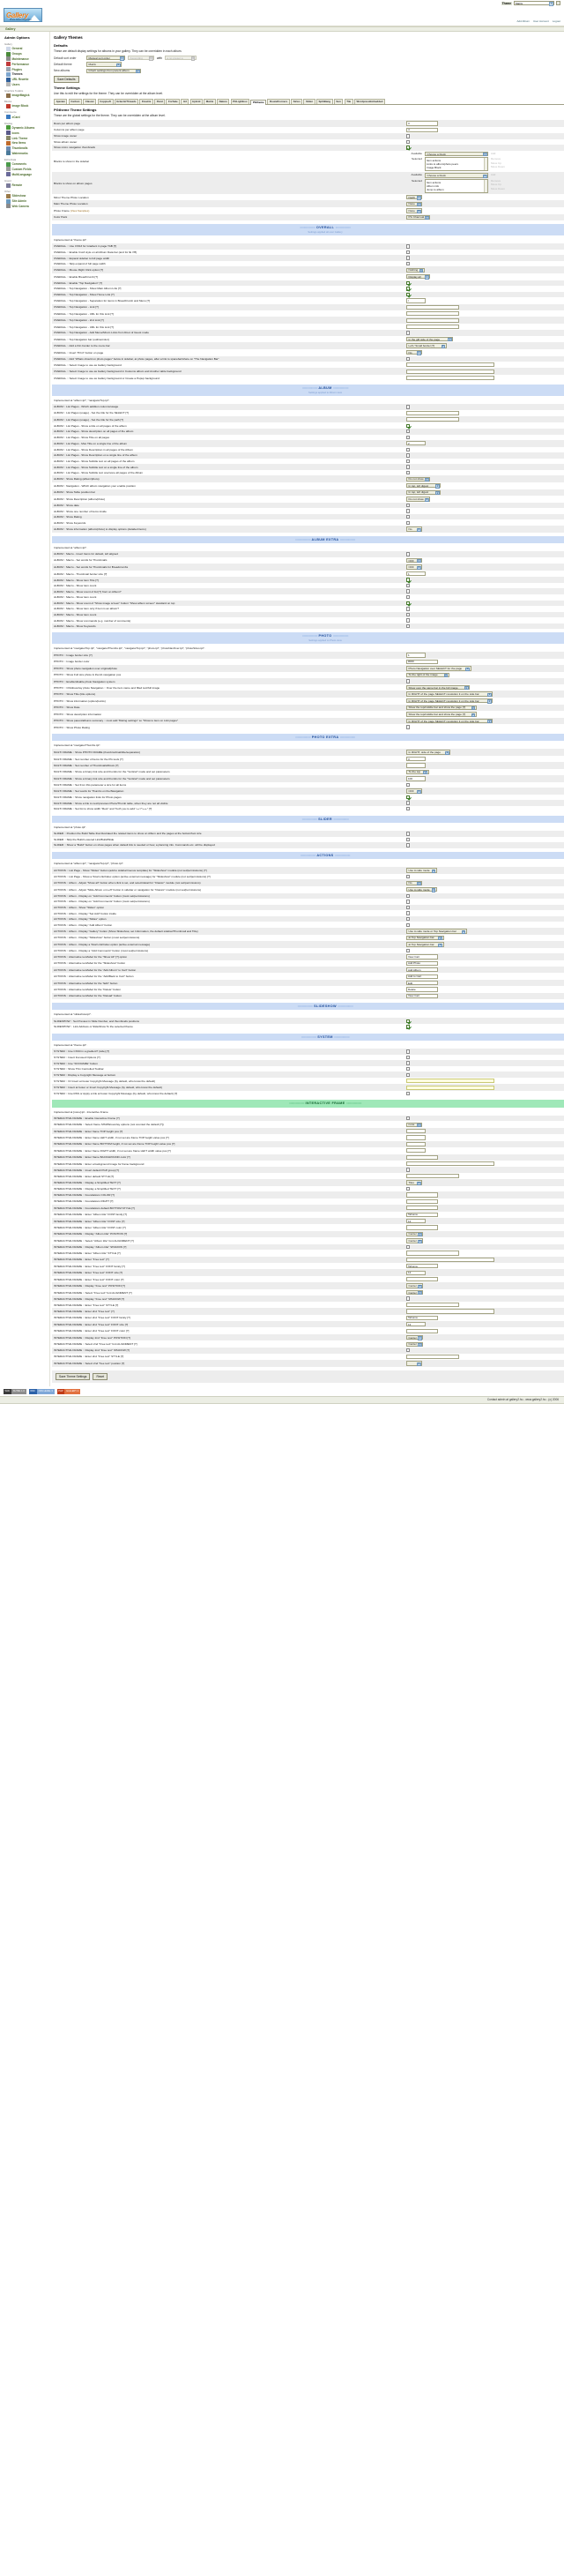 This screenshot has width=564, height=2576. I want to click on sidebar-item-thumbnails: Thumbnails, so click(26, 148).